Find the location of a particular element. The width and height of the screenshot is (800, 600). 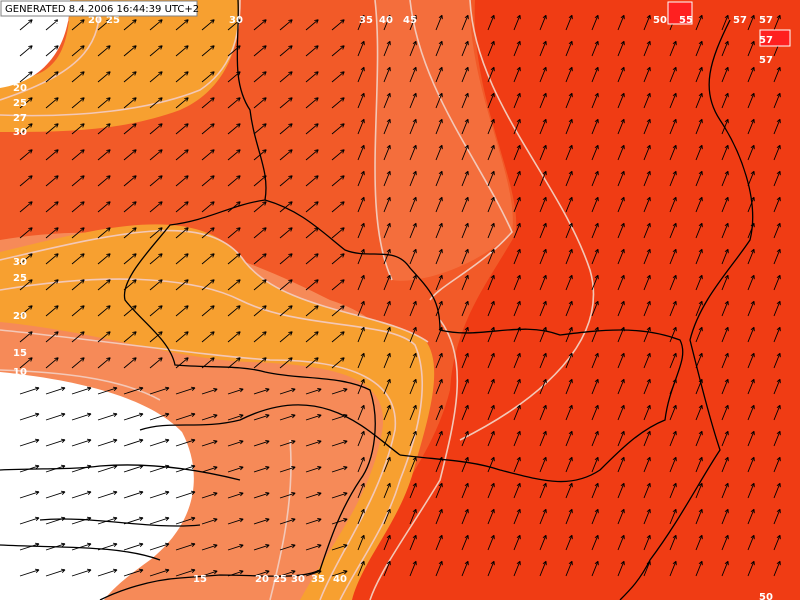

contour-label: 10 is located at coordinates (112, 579).